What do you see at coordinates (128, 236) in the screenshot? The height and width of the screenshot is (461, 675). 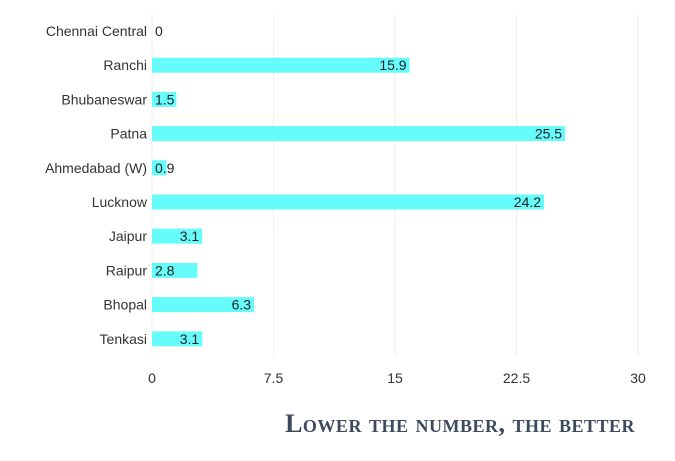 I see `category-label: Jaipur` at bounding box center [128, 236].